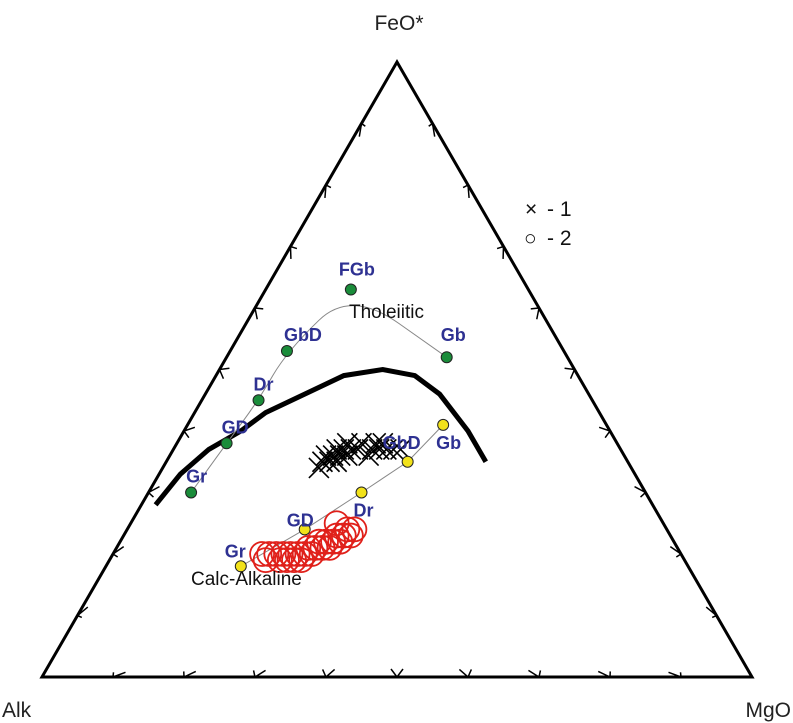 The width and height of the screenshot is (793, 723). I want to click on tholeiitic-label-FGb: FGb, so click(357, 270).